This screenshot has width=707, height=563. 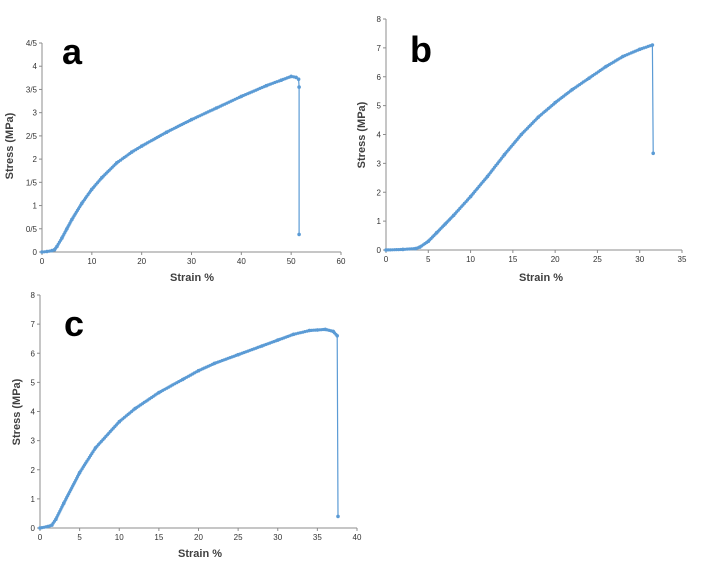 What do you see at coordinates (17, 411) in the screenshot?
I see `panel-c-y-axis-label: Stress (MPa)` at bounding box center [17, 411].